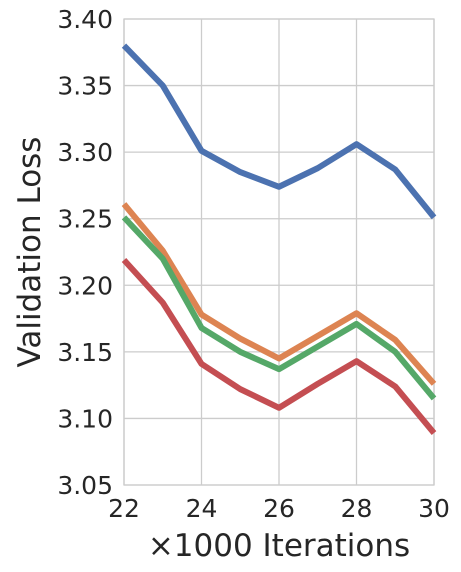  Describe the element at coordinates (85, 418) in the screenshot. I see `y-tick-label: 3.10` at that location.